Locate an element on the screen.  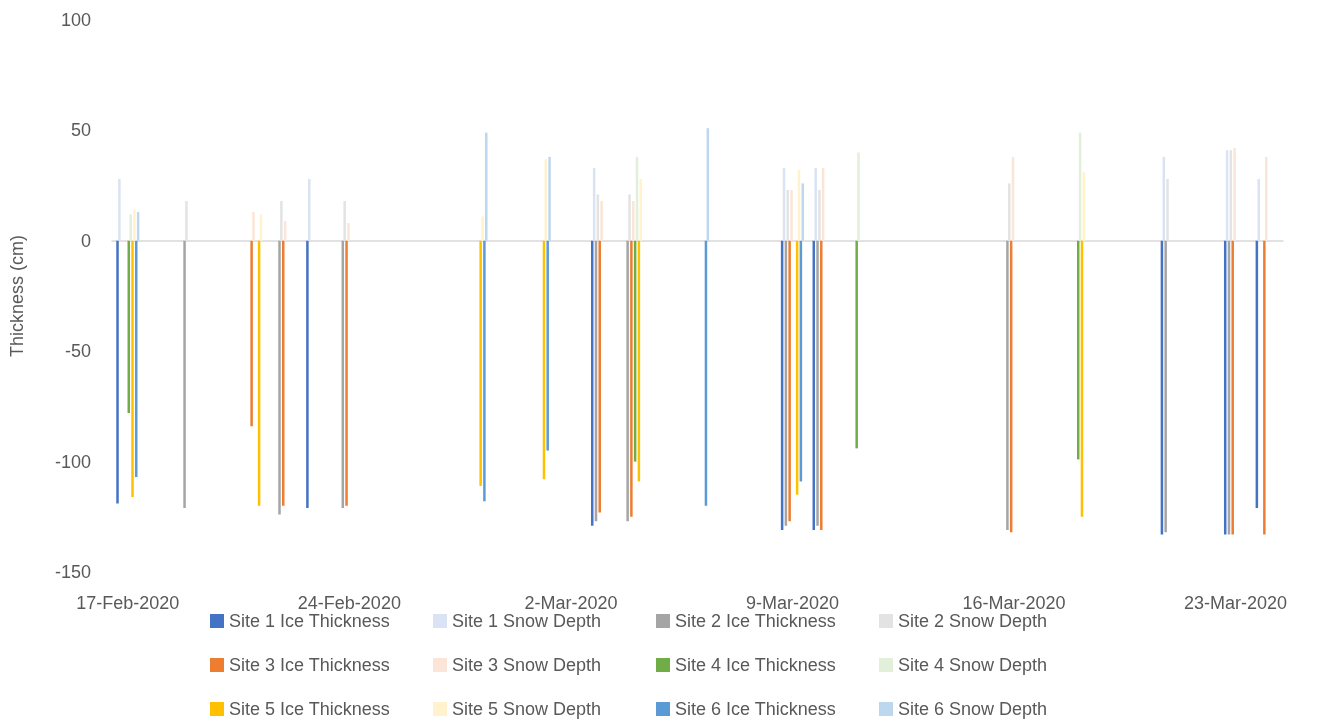
y-tick-label: -50 is located at coordinates (77, 351).